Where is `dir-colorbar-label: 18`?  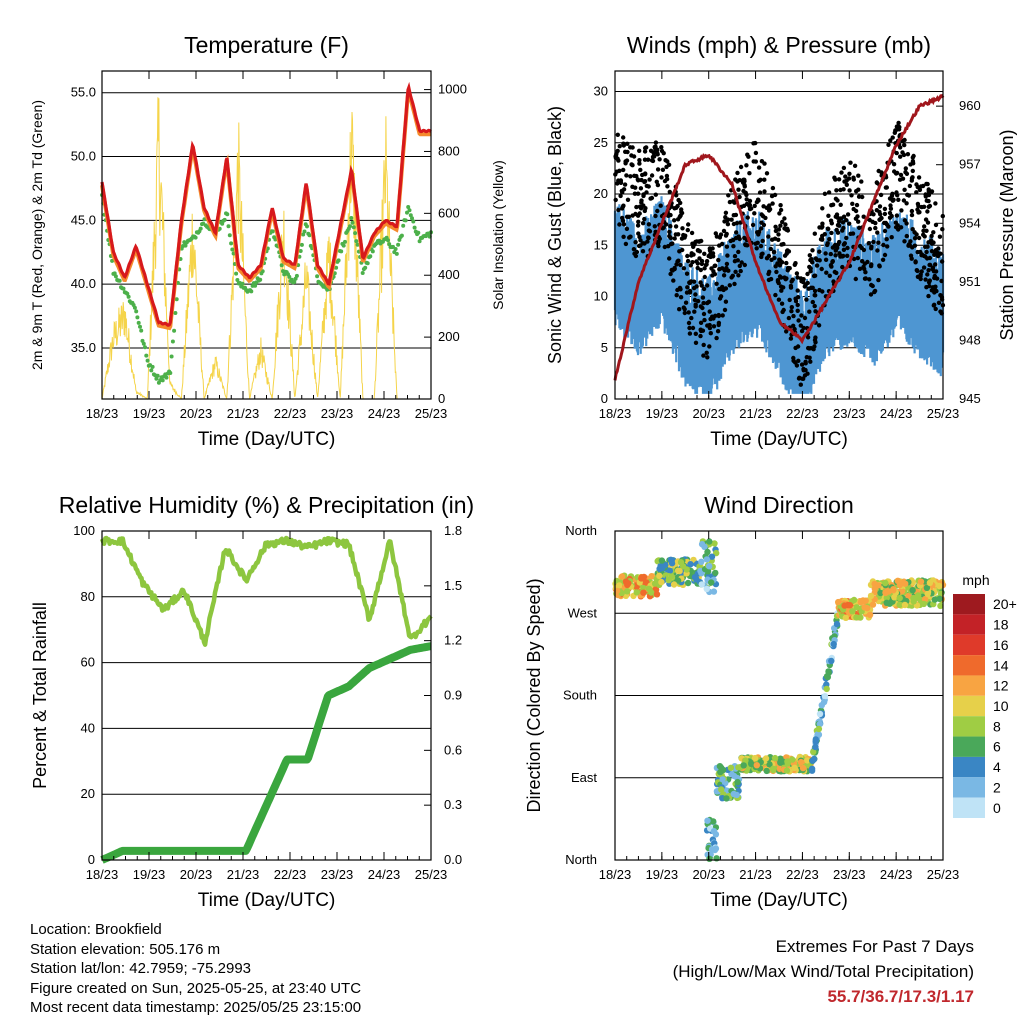
dir-colorbar-label: 18 is located at coordinates (1001, 625).